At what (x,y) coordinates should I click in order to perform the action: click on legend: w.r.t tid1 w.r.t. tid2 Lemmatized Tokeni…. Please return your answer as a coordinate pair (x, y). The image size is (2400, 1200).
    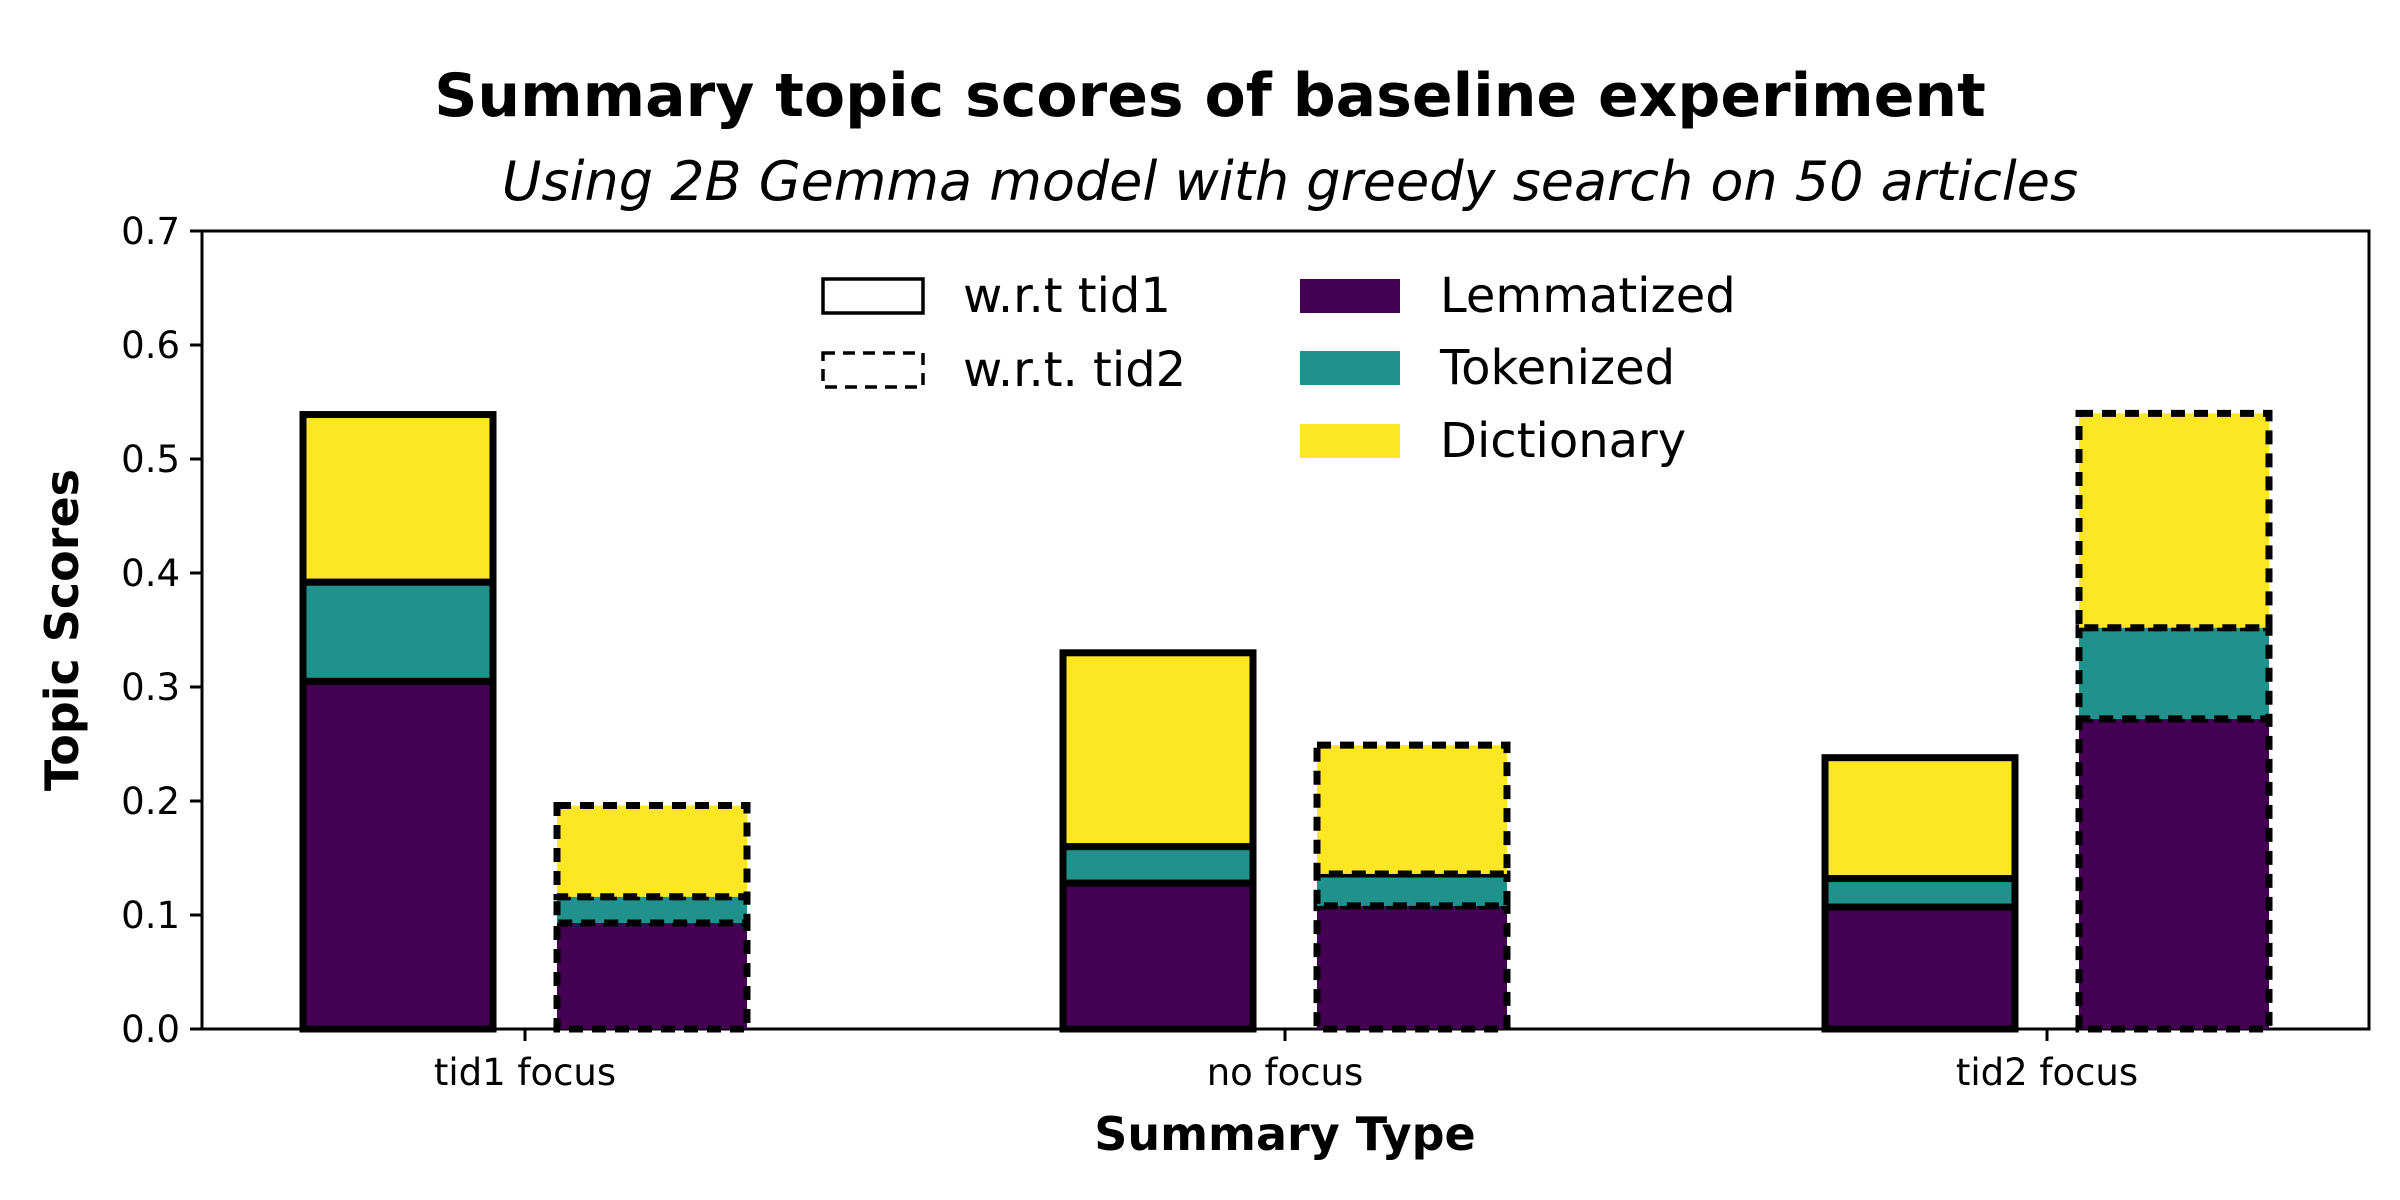
    Looking at the image, I should click on (1278, 368).